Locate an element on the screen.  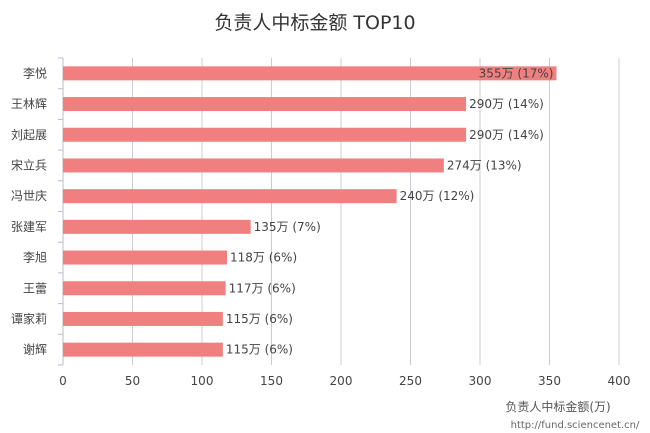
category-label: 冯世庆 is located at coordinates (29, 196).